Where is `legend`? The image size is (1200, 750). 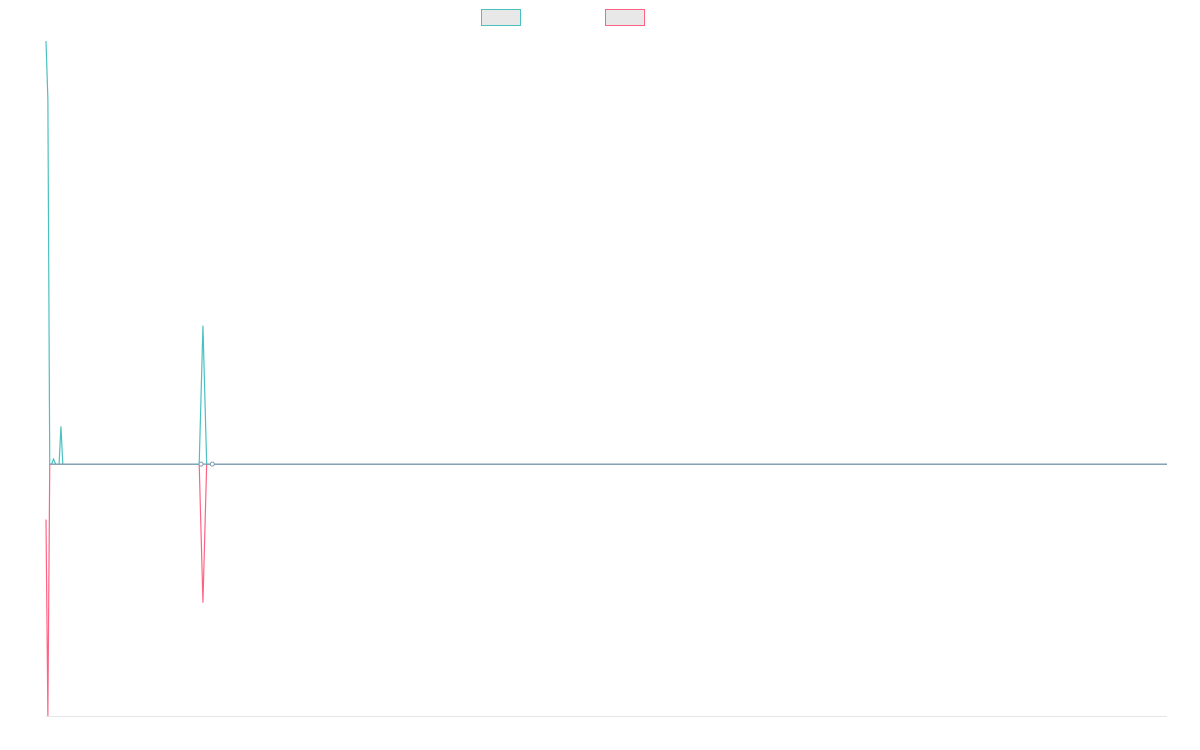 legend is located at coordinates (563, 17).